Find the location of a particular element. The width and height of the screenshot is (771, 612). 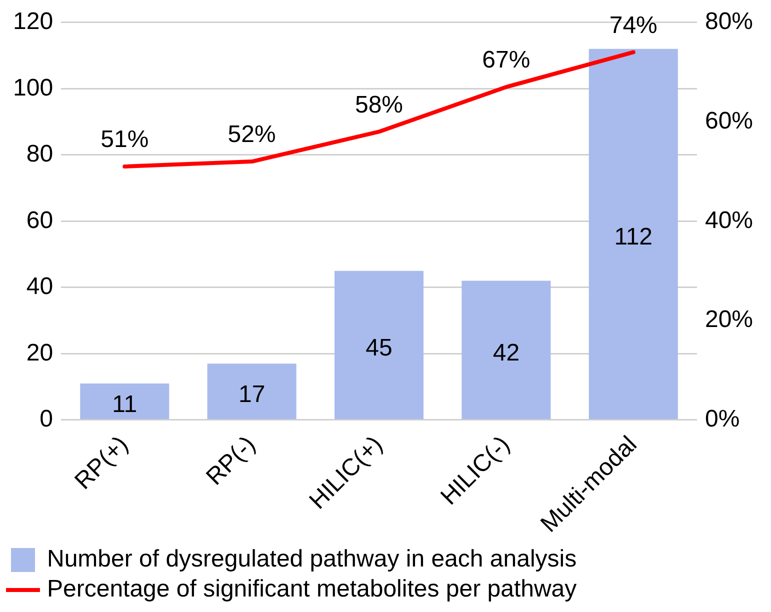

y-tick-label: 0 is located at coordinates (47, 419).